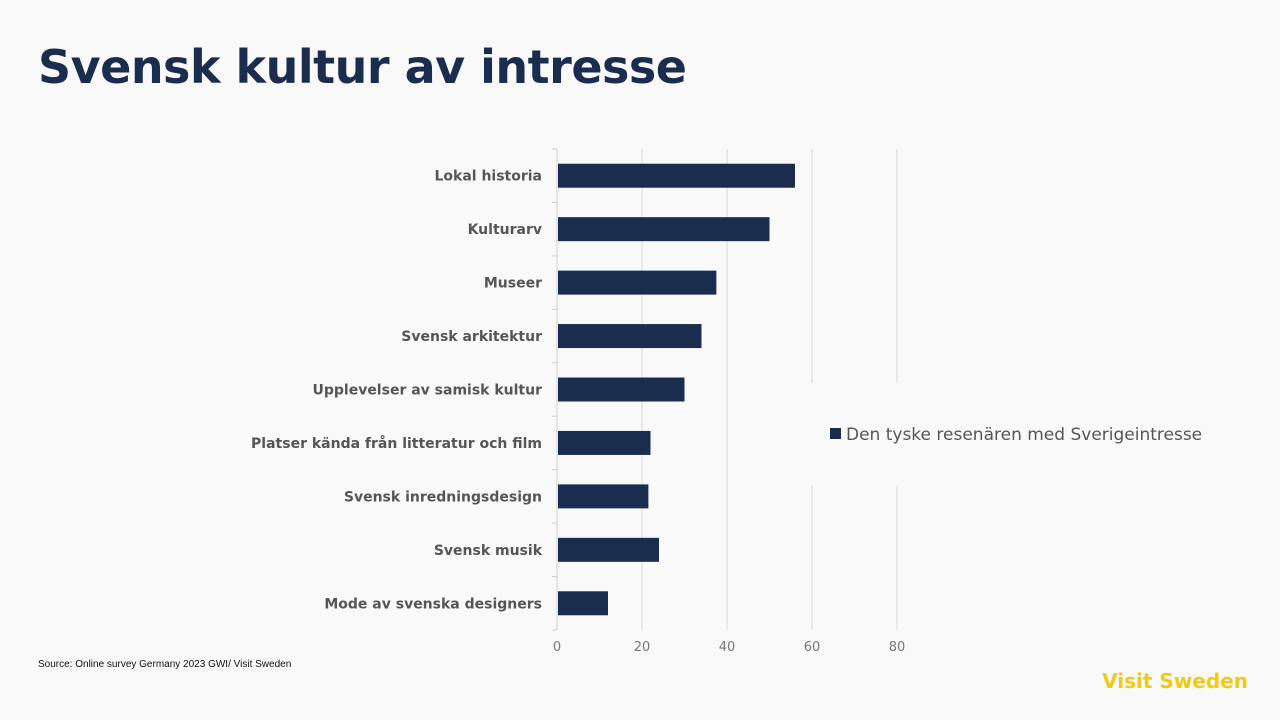 The width and height of the screenshot is (1280, 720). Describe the element at coordinates (362, 67) in the screenshot. I see `page-title: Svensk kultur av intresse` at that location.